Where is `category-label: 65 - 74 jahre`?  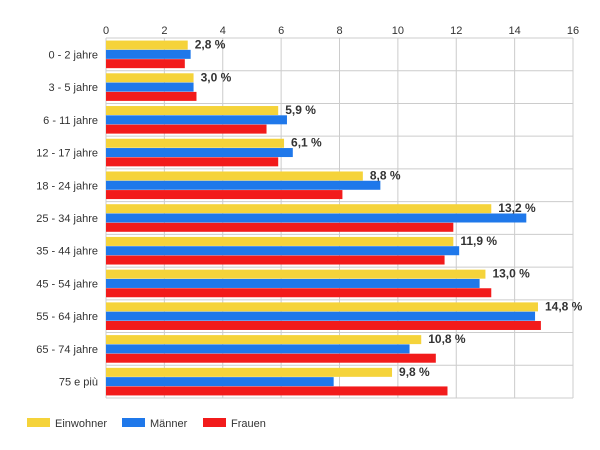 category-label: 65 - 74 jahre is located at coordinates (67, 350).